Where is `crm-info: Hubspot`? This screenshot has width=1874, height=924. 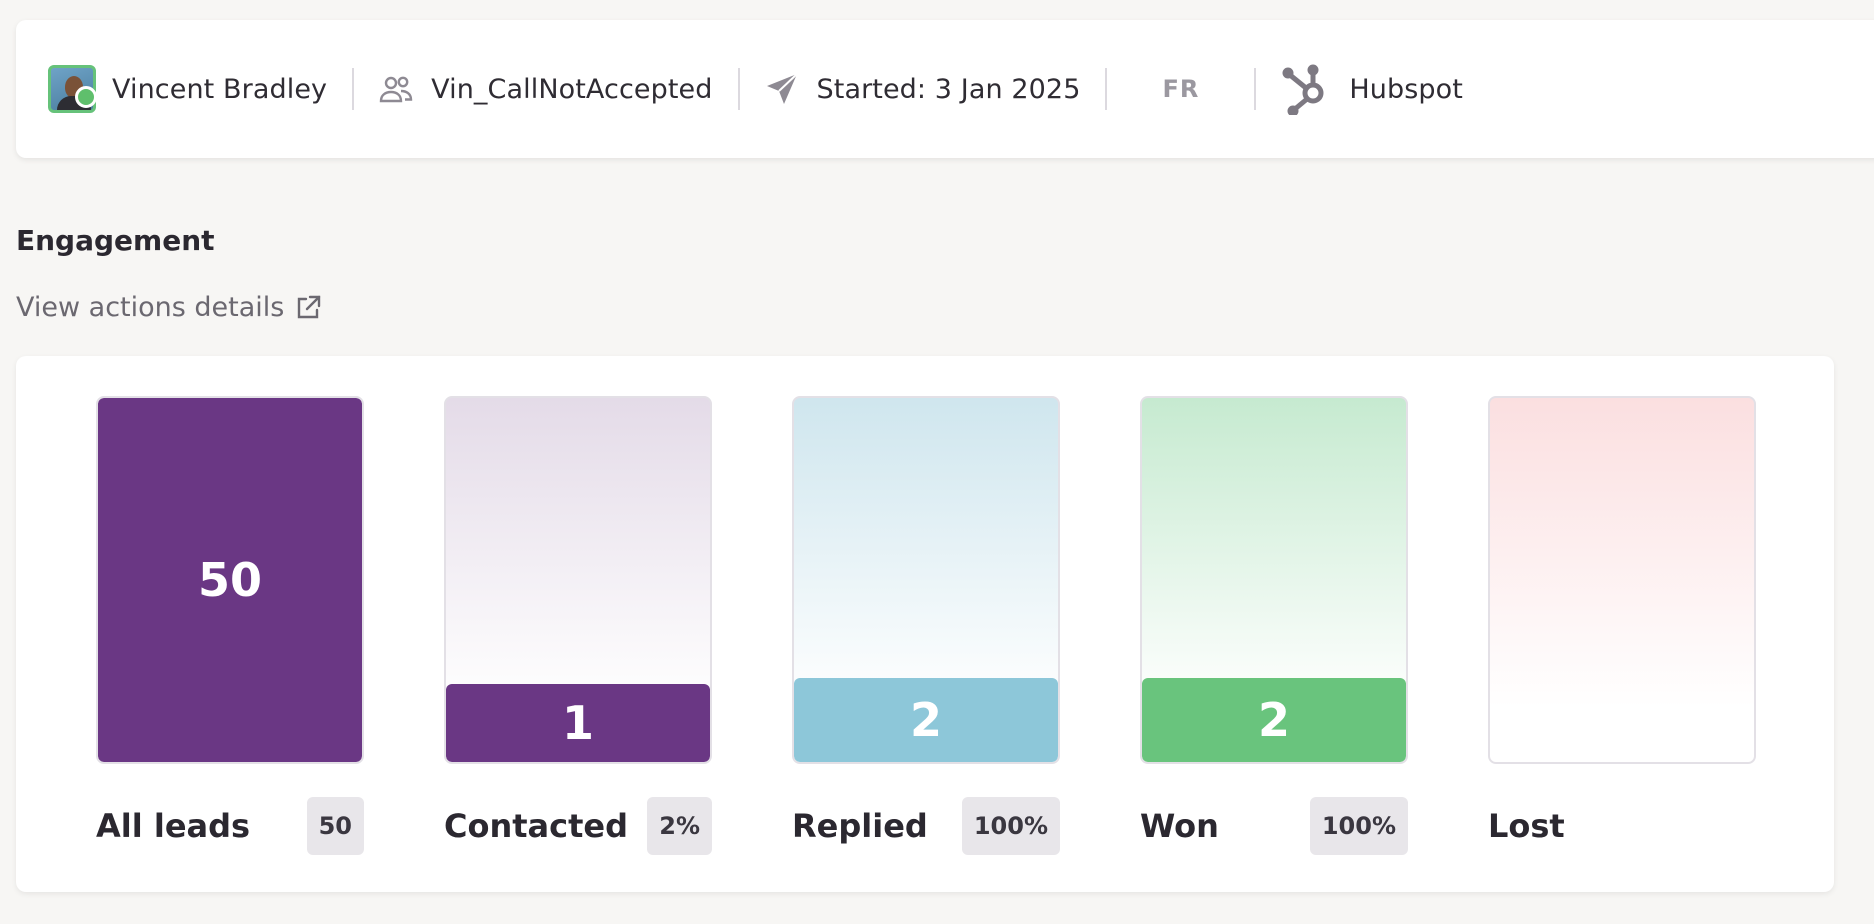
crm-info: Hubspot is located at coordinates (1372, 89).